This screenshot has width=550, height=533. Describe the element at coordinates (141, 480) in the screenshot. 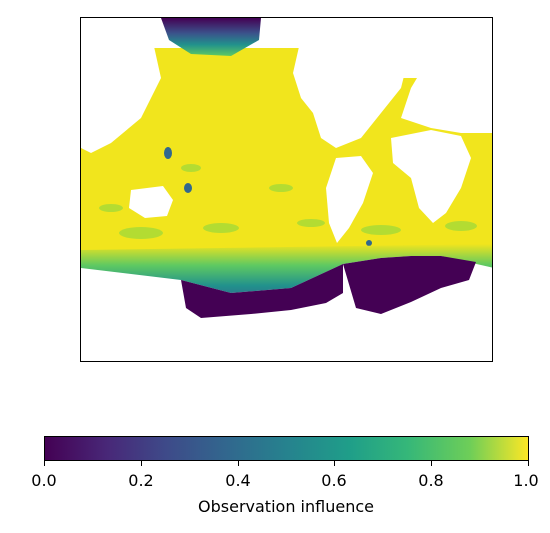

I see `colorbar-tick-label: 0.2` at that location.